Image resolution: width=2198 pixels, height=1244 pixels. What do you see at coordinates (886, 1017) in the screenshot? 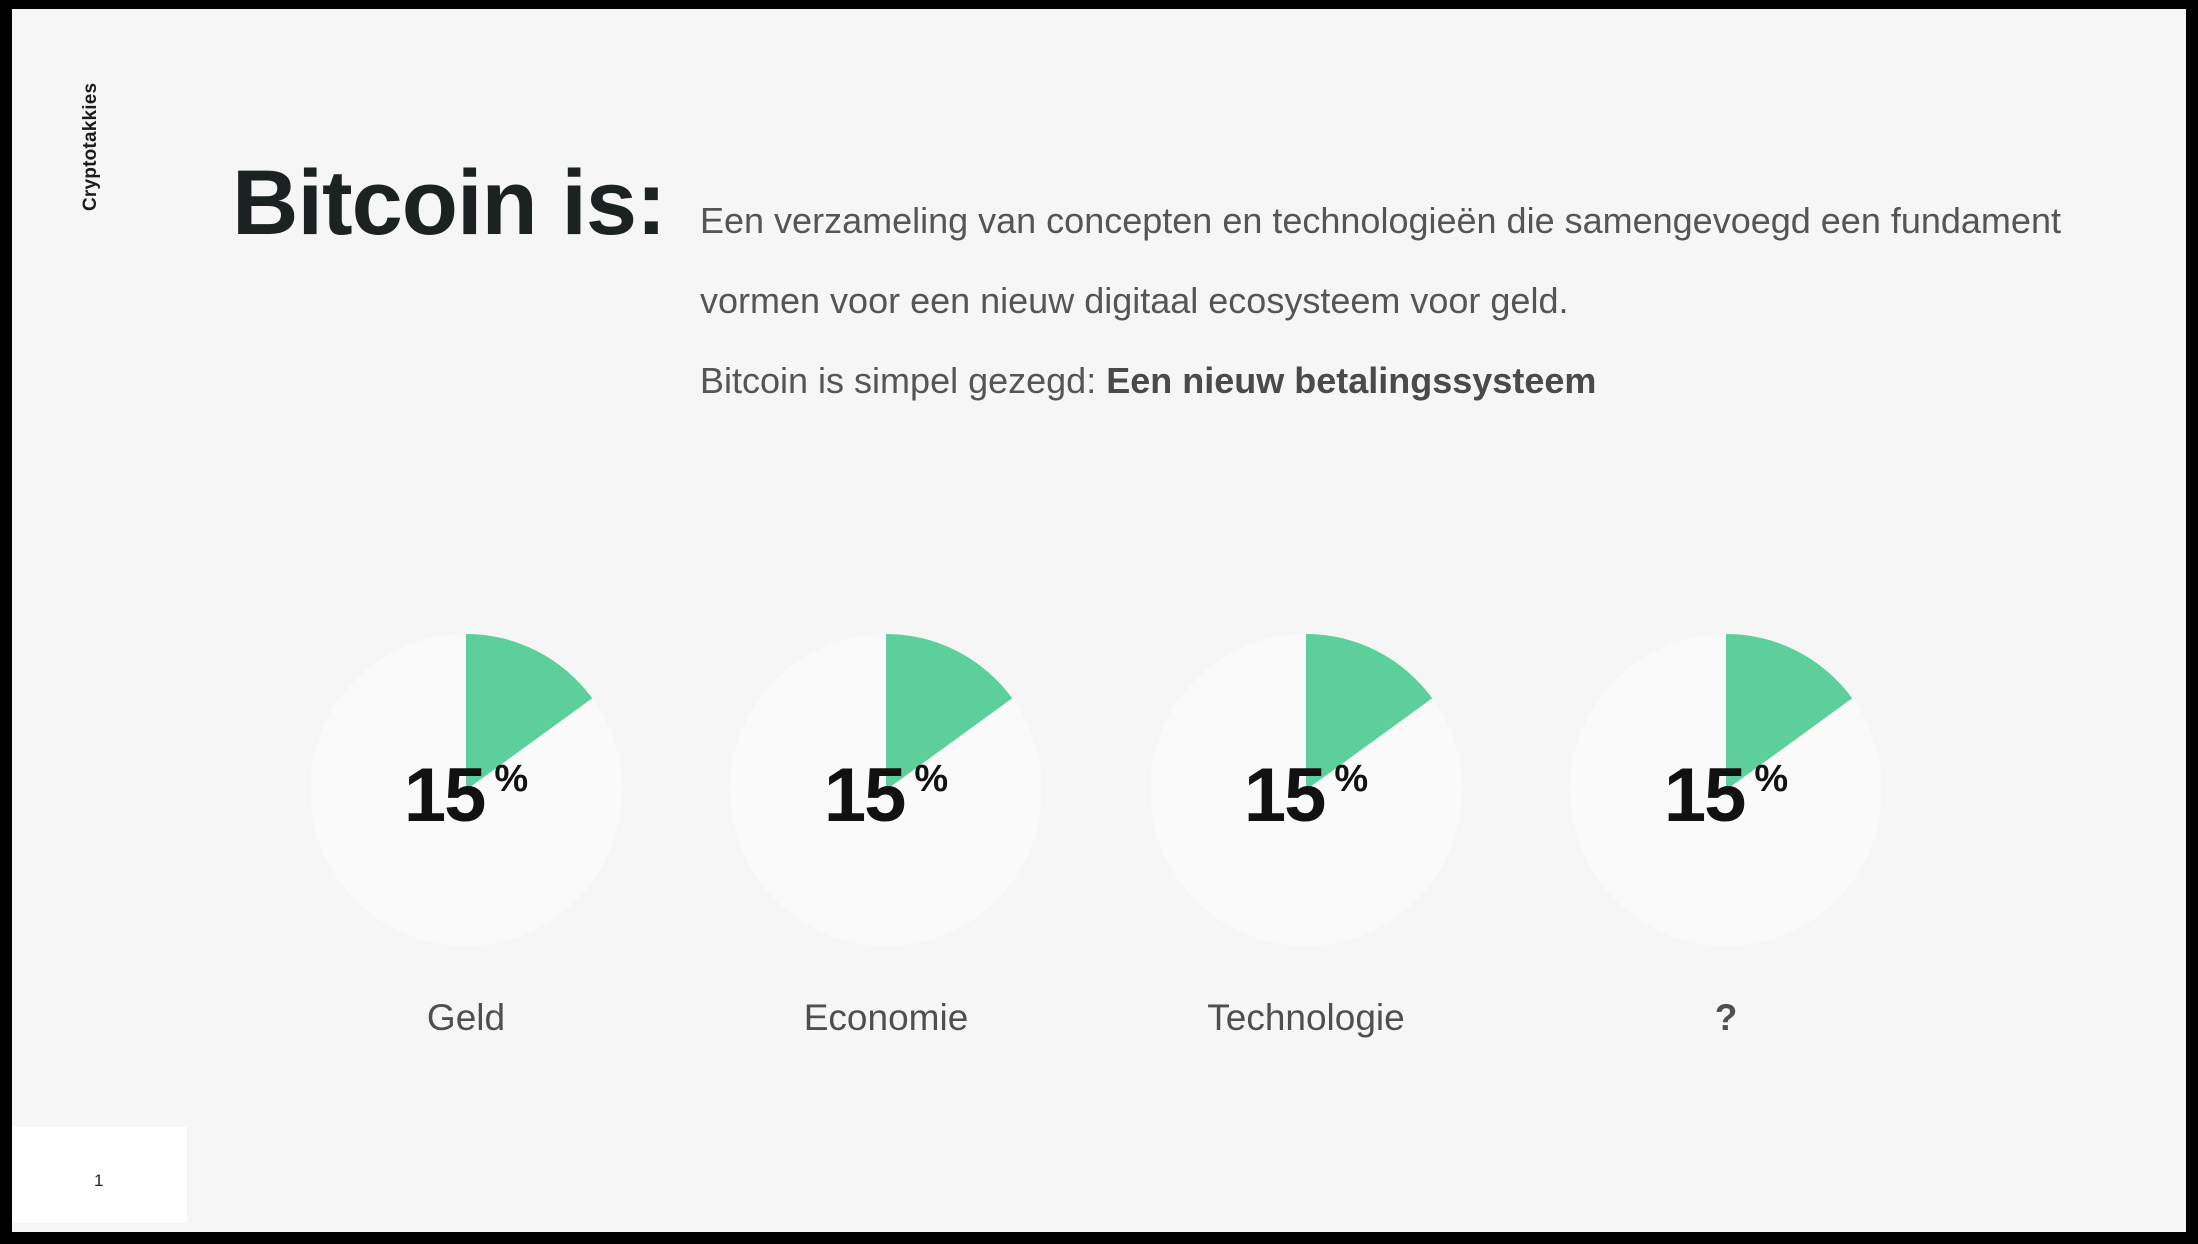
I see `chart-caption: Economie` at bounding box center [886, 1017].